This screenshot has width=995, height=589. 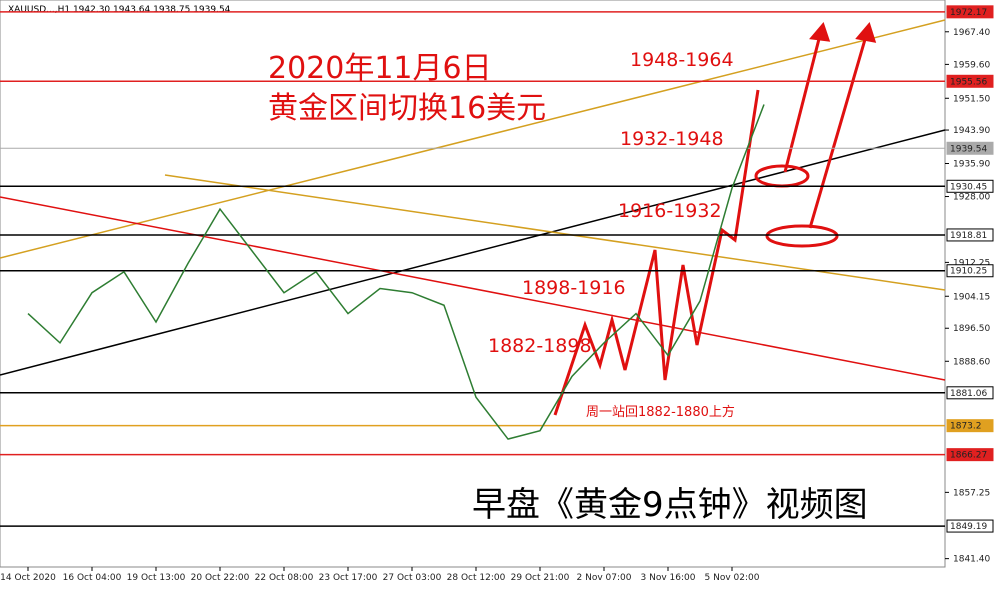 What do you see at coordinates (92, 578) in the screenshot?
I see `x-tick-label: 16 Oct 04:00` at bounding box center [92, 578].